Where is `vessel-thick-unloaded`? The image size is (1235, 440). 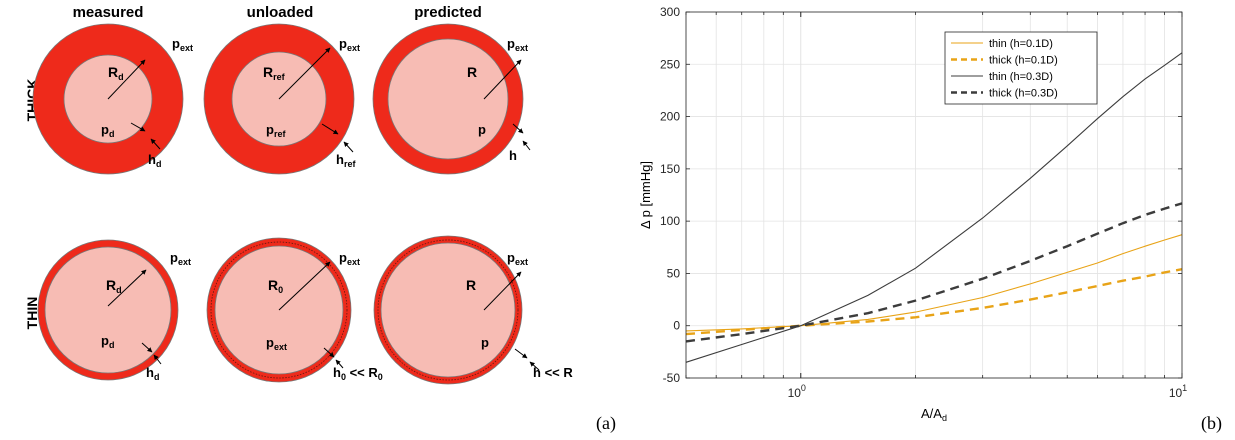 vessel-thick-unloaded is located at coordinates (279, 99).